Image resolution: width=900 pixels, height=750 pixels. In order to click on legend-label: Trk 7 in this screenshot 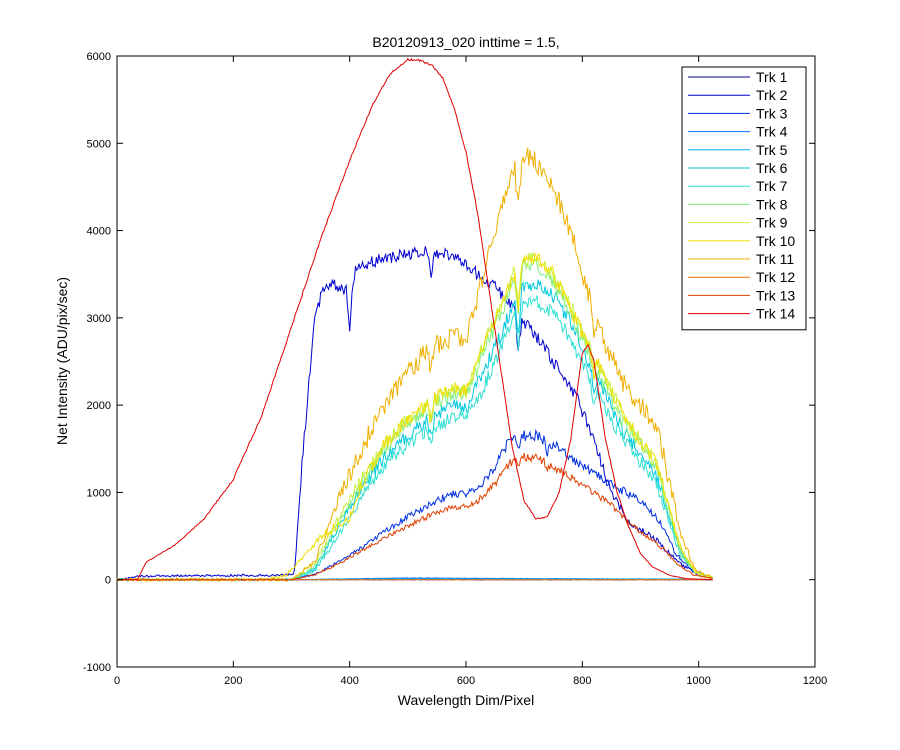, I will do `click(772, 186)`.